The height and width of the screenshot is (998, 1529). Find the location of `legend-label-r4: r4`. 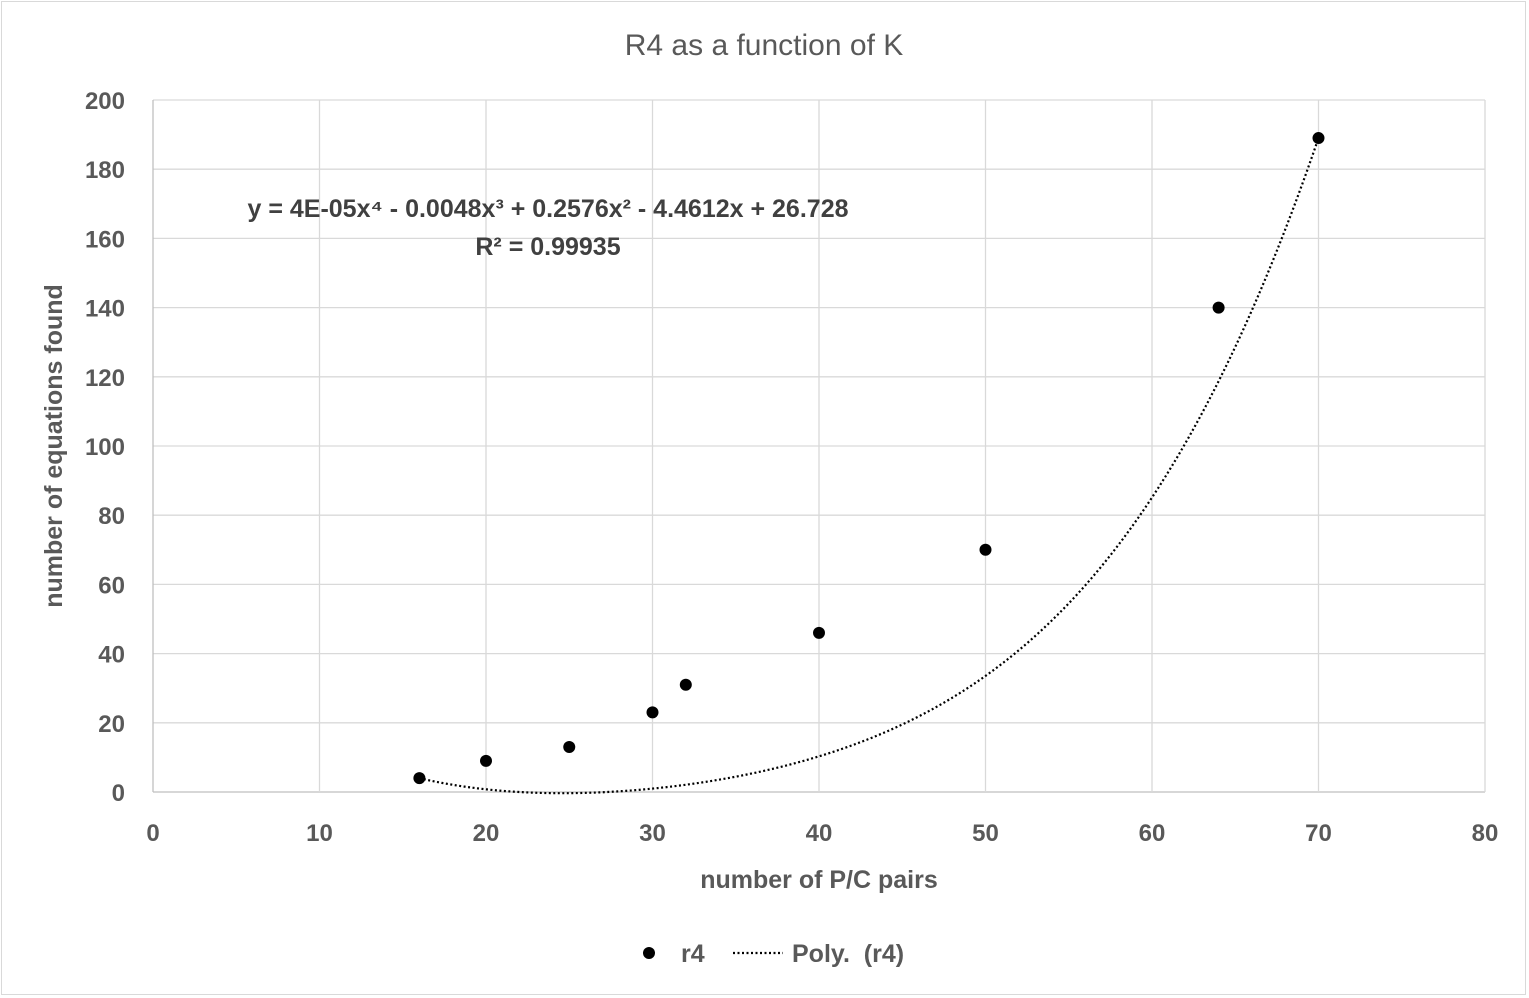

legend-label-r4: r4 is located at coordinates (693, 954).